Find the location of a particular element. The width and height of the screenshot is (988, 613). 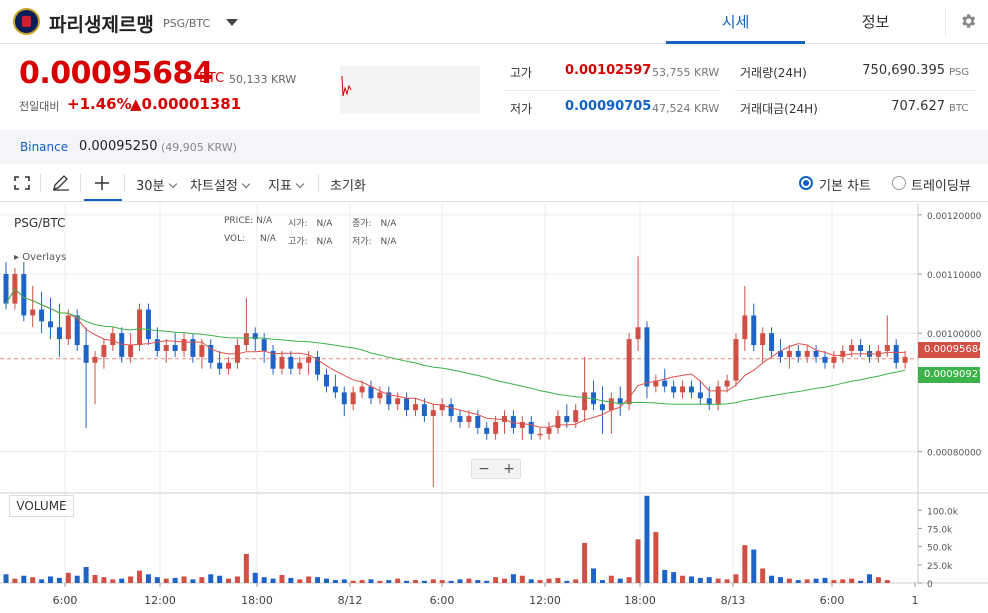

indicators-button: 지표 is located at coordinates (286, 184).